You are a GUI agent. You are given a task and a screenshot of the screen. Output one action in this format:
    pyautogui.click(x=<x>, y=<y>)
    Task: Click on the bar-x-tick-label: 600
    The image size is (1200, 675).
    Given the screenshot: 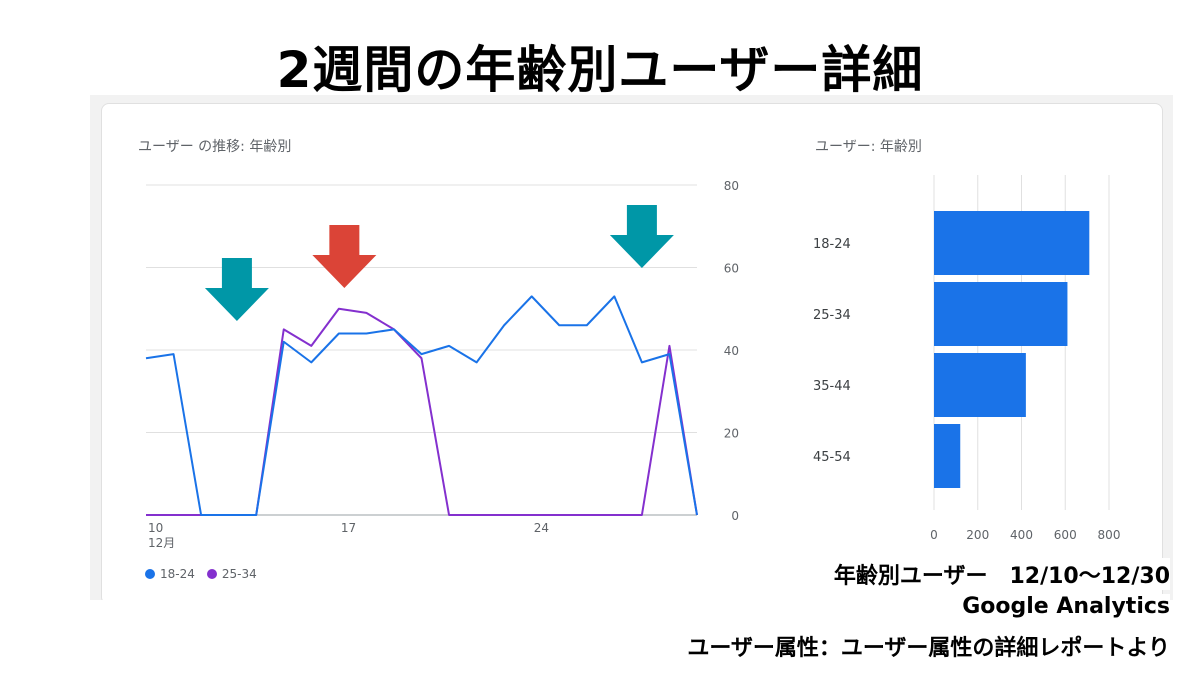 What is the action you would take?
    pyautogui.click(x=1065, y=535)
    